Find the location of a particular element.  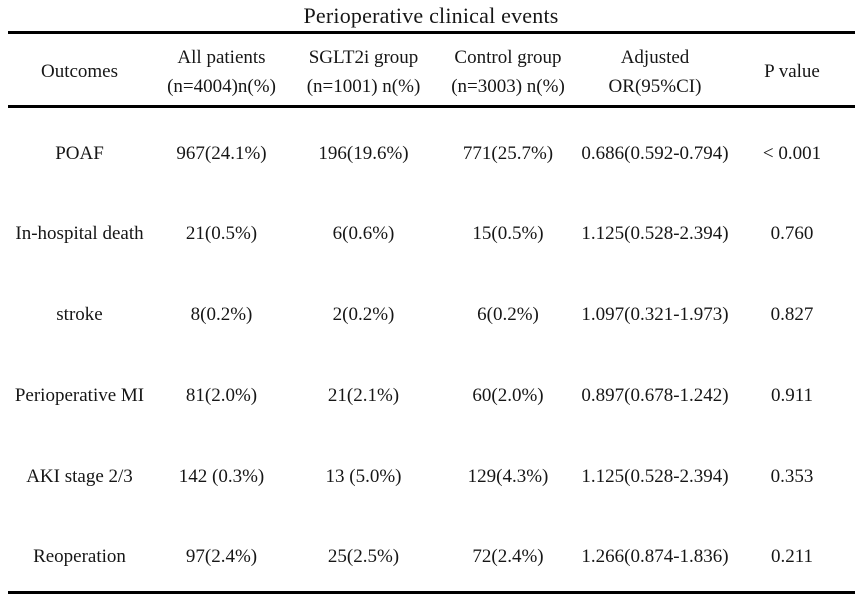

cell-control-group: 72(2.4%) is located at coordinates (508, 557).